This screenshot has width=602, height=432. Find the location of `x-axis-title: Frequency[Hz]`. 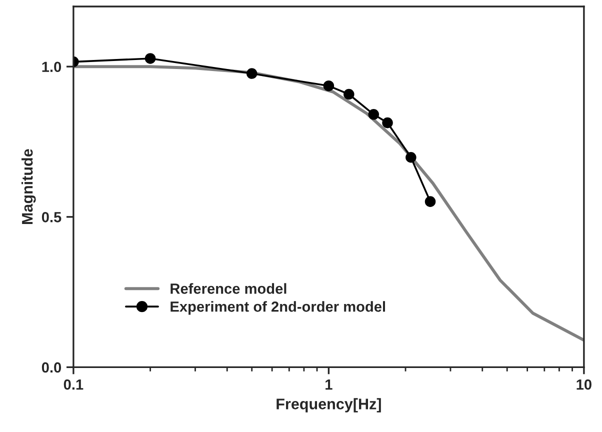

x-axis-title: Frequency[Hz] is located at coordinates (328, 405).